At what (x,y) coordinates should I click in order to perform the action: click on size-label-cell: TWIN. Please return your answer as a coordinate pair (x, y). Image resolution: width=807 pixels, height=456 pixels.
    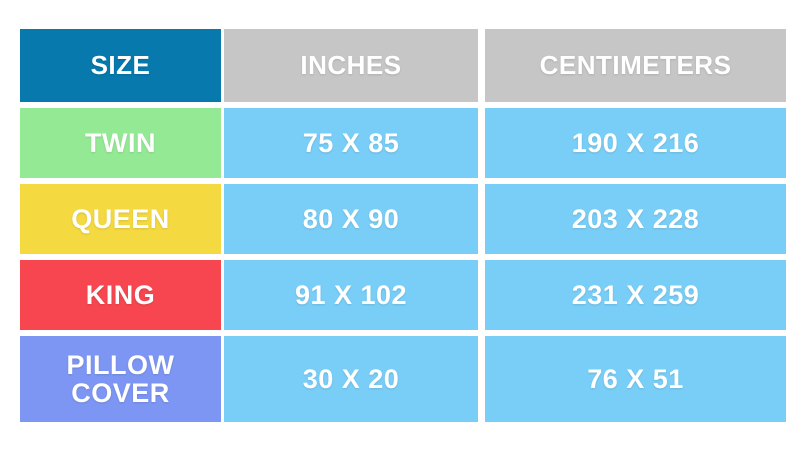
    Looking at the image, I should click on (120, 143).